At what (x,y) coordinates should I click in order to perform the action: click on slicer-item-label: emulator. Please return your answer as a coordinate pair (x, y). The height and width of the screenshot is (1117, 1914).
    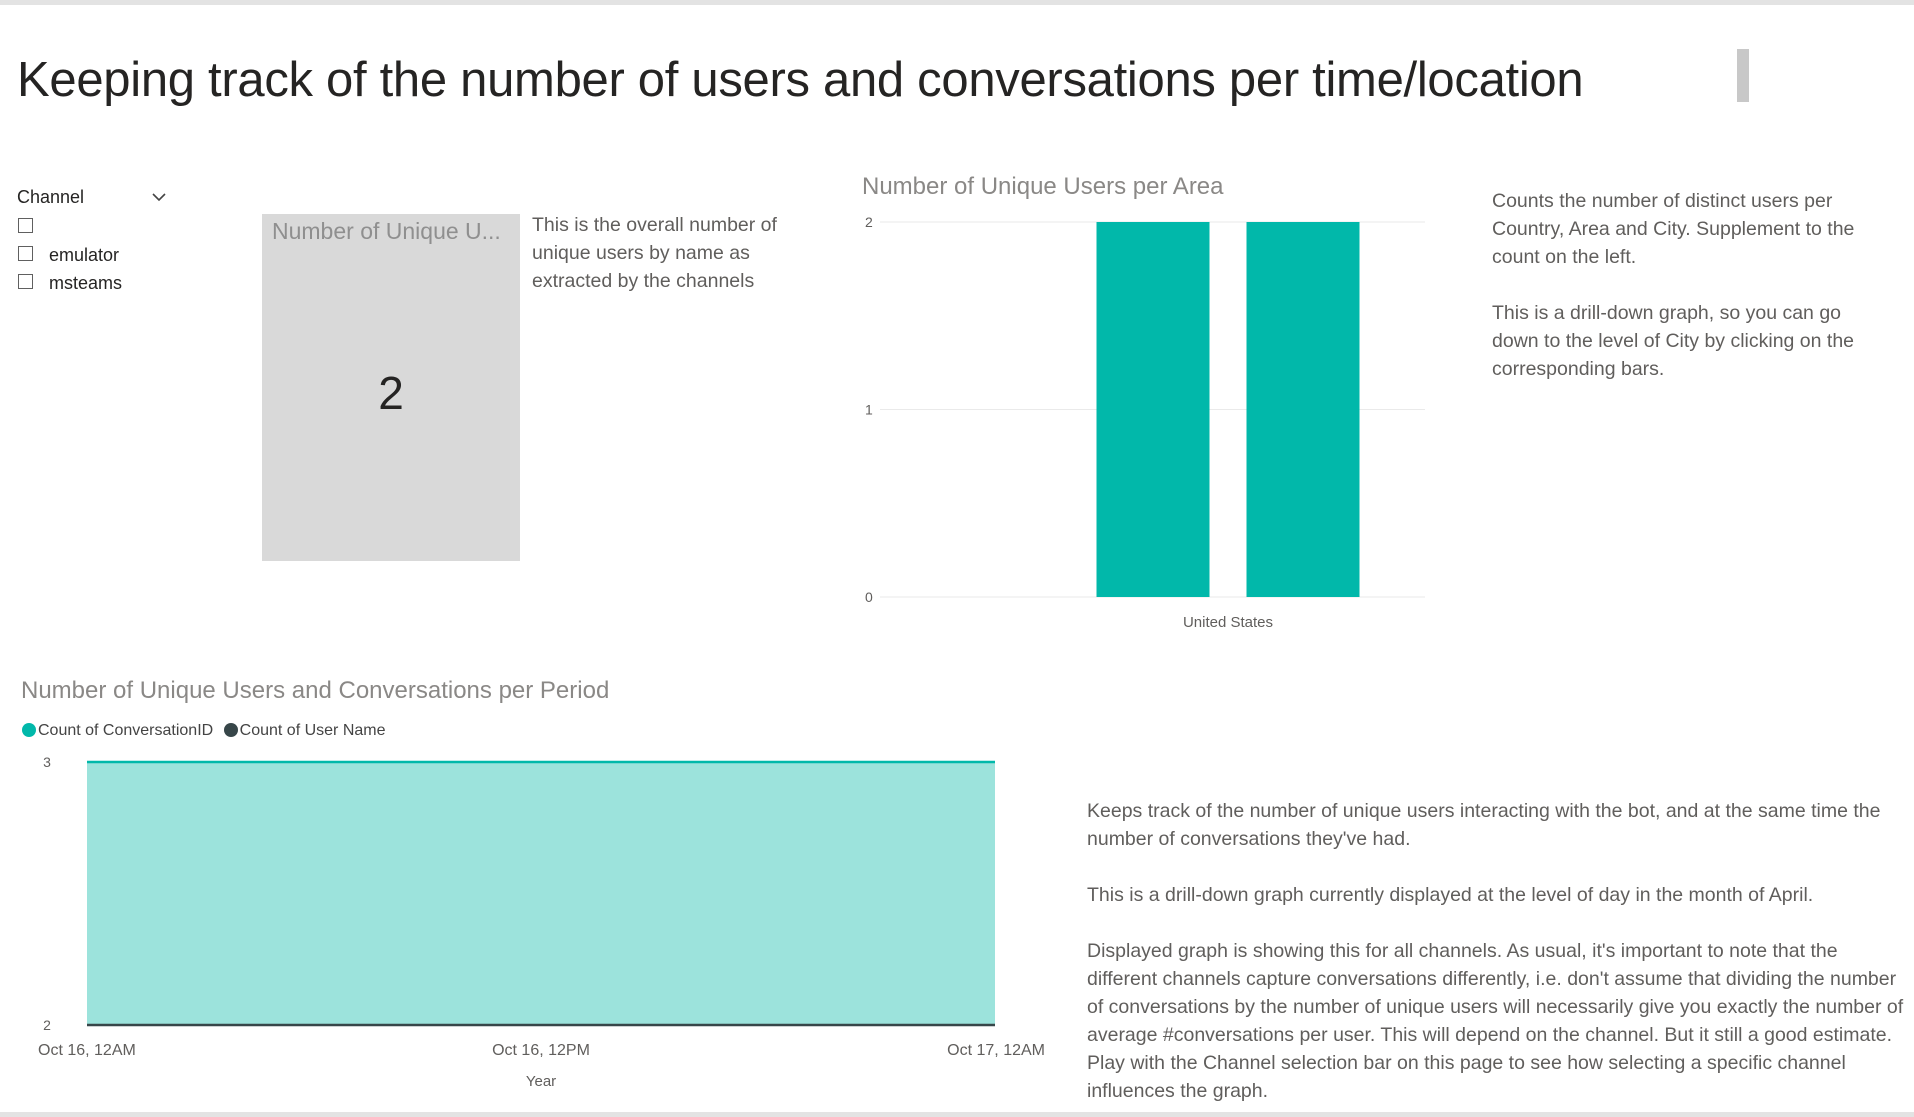
    Looking at the image, I should click on (84, 255).